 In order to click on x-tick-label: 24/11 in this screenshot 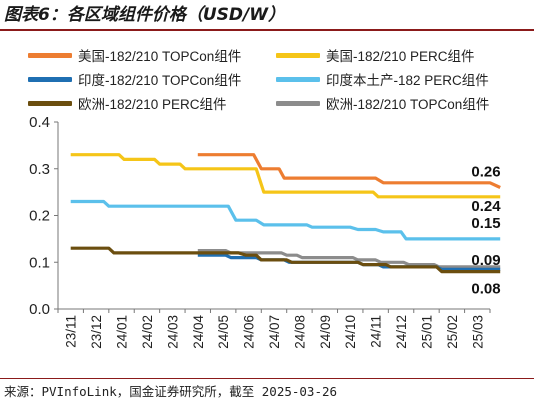, I will do `click(376, 331)`.